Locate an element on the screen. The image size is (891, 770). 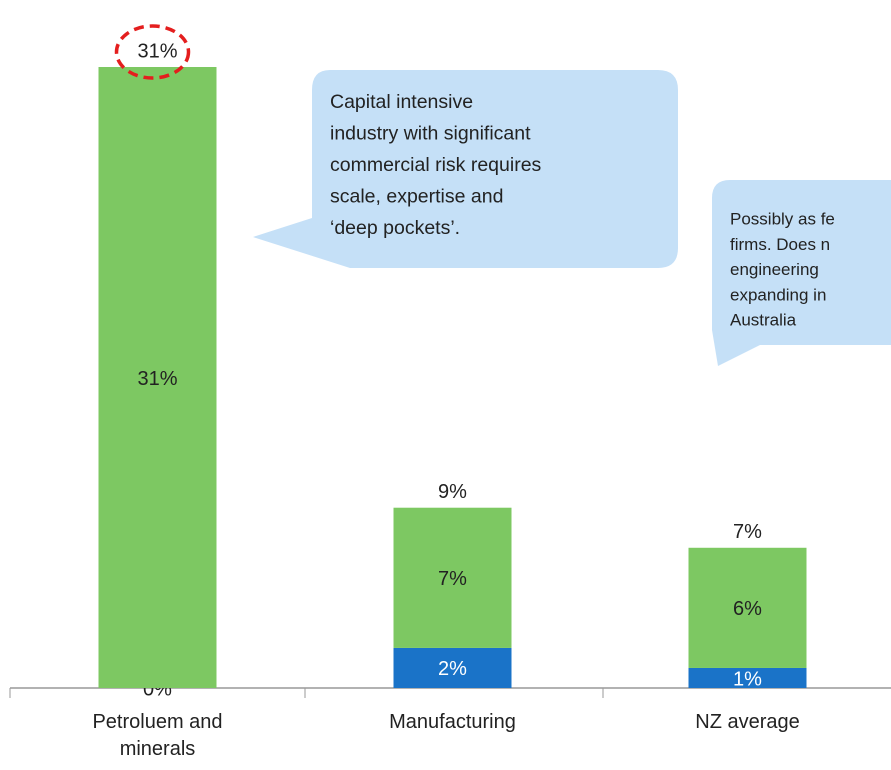
callout-text: scale, expertise and is located at coordinates (416, 197).